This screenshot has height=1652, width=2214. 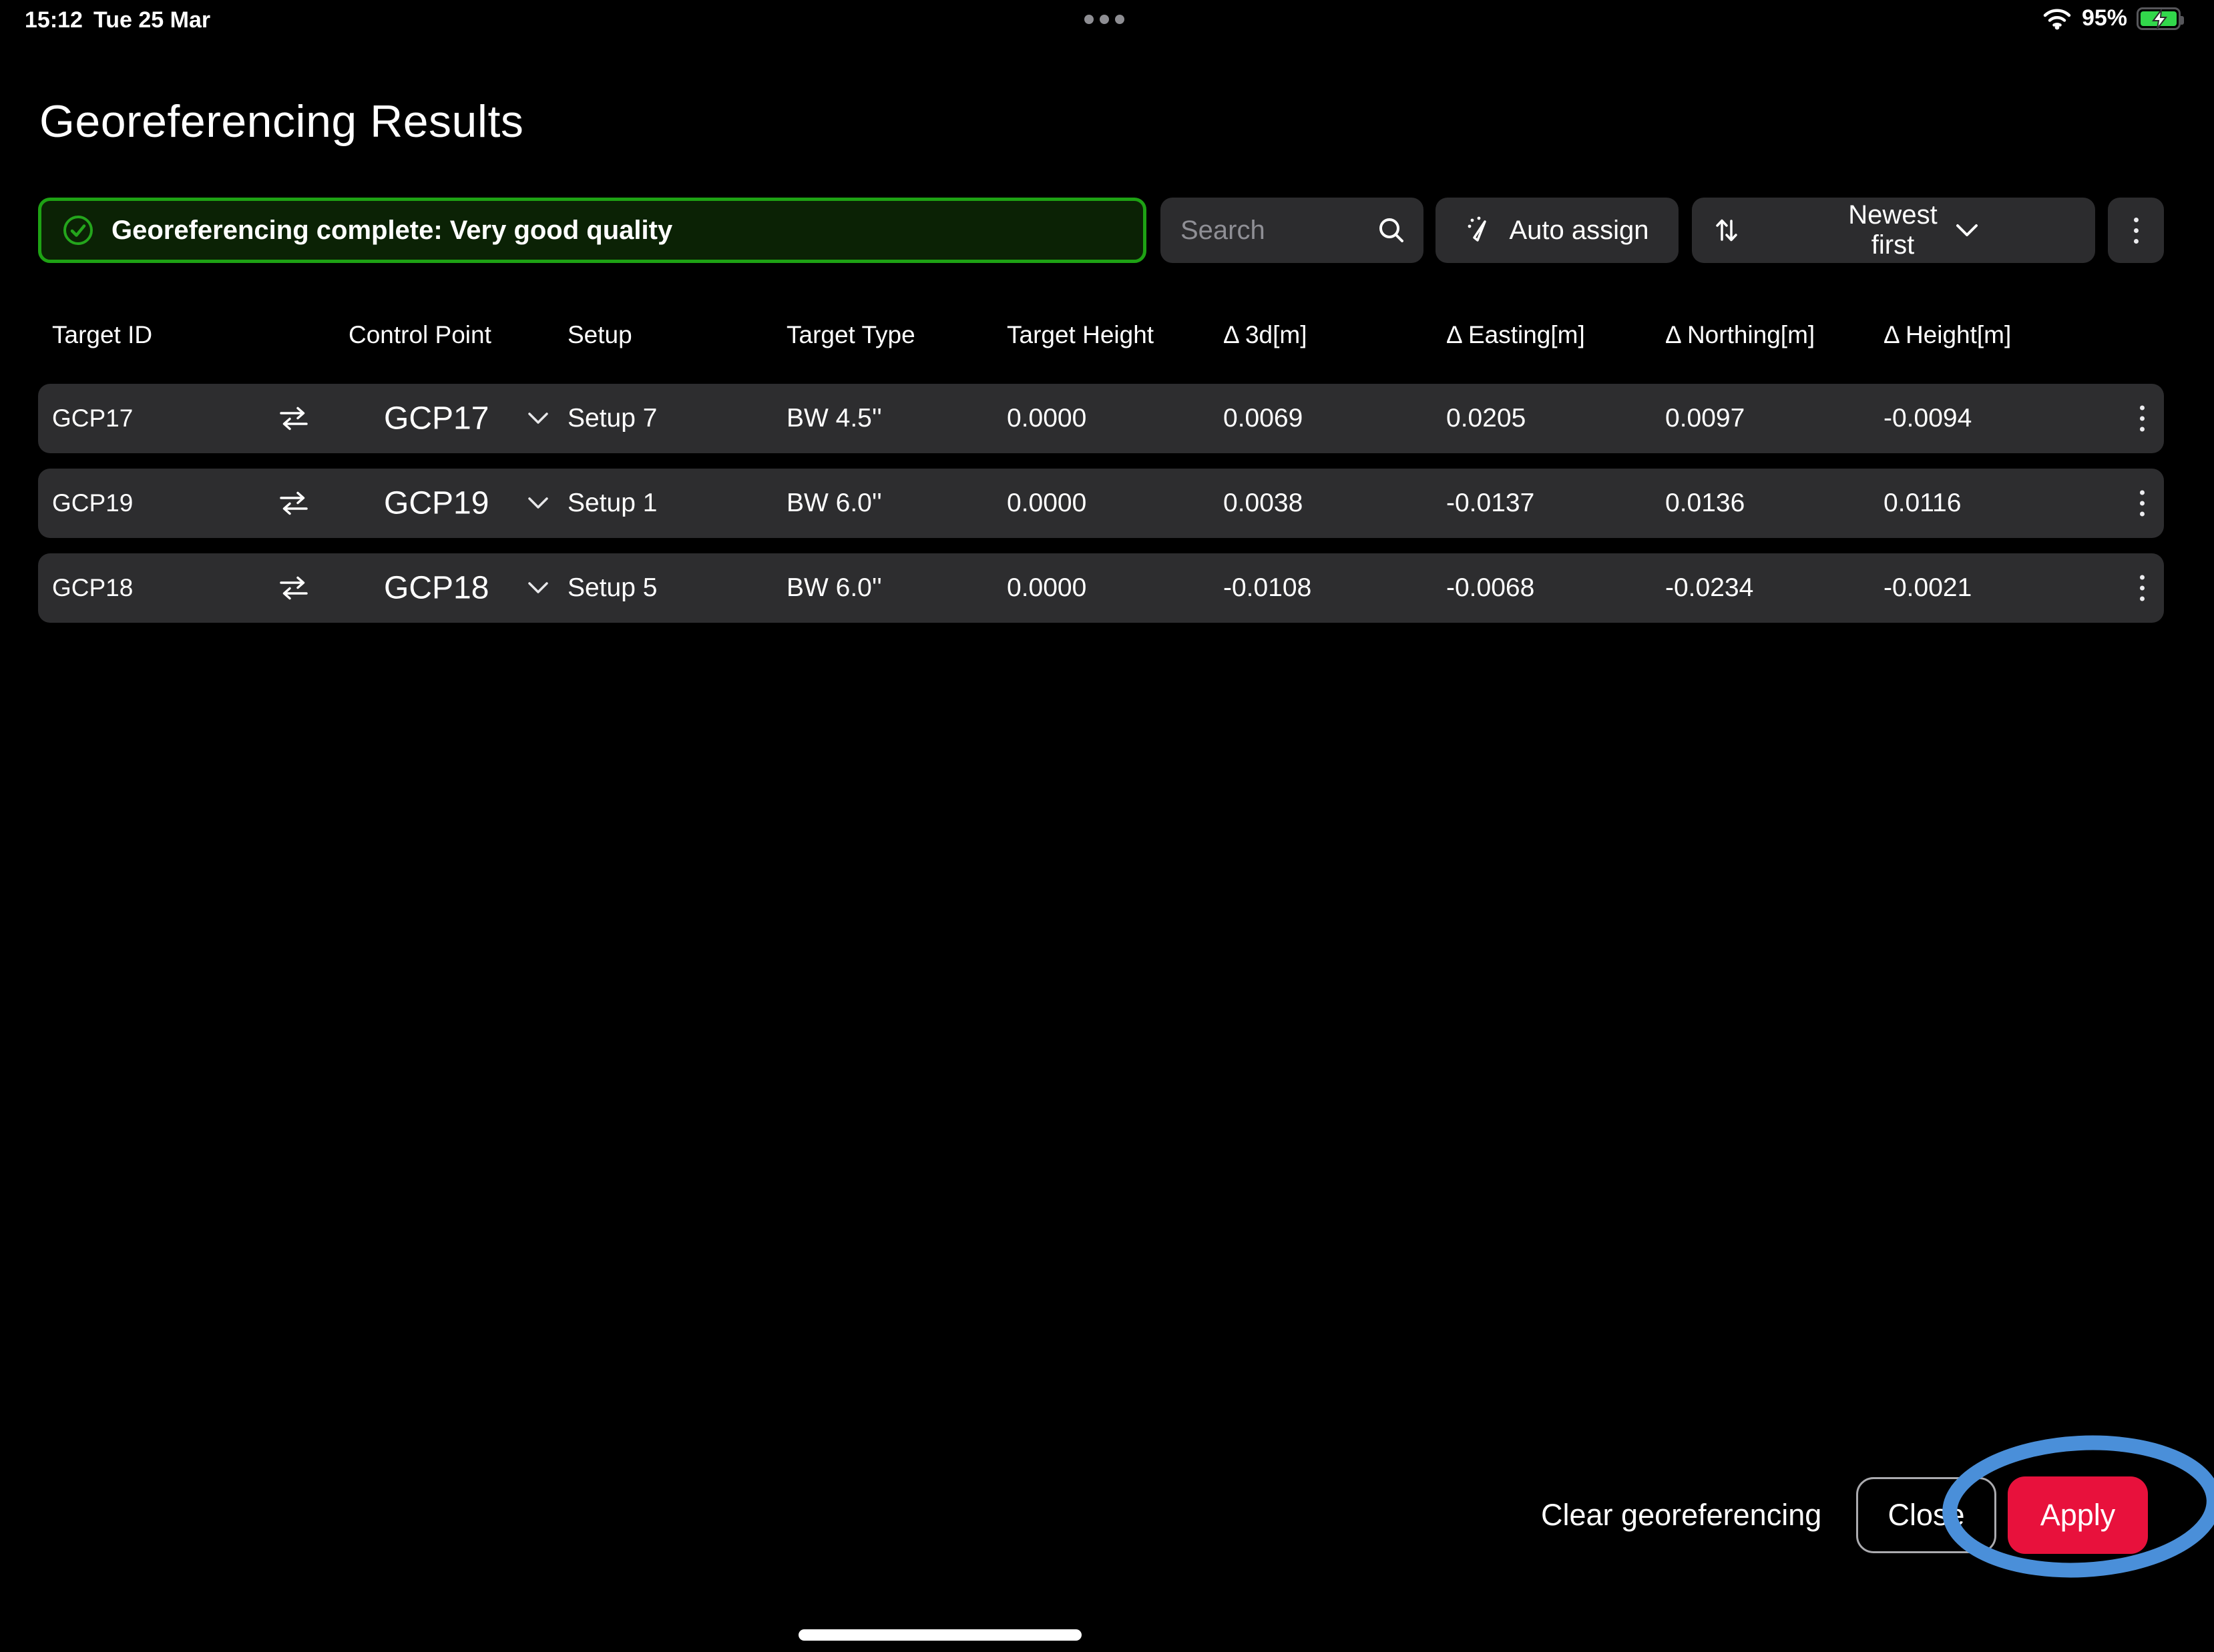 I want to click on control-point-label: GCP18, so click(x=436, y=588).